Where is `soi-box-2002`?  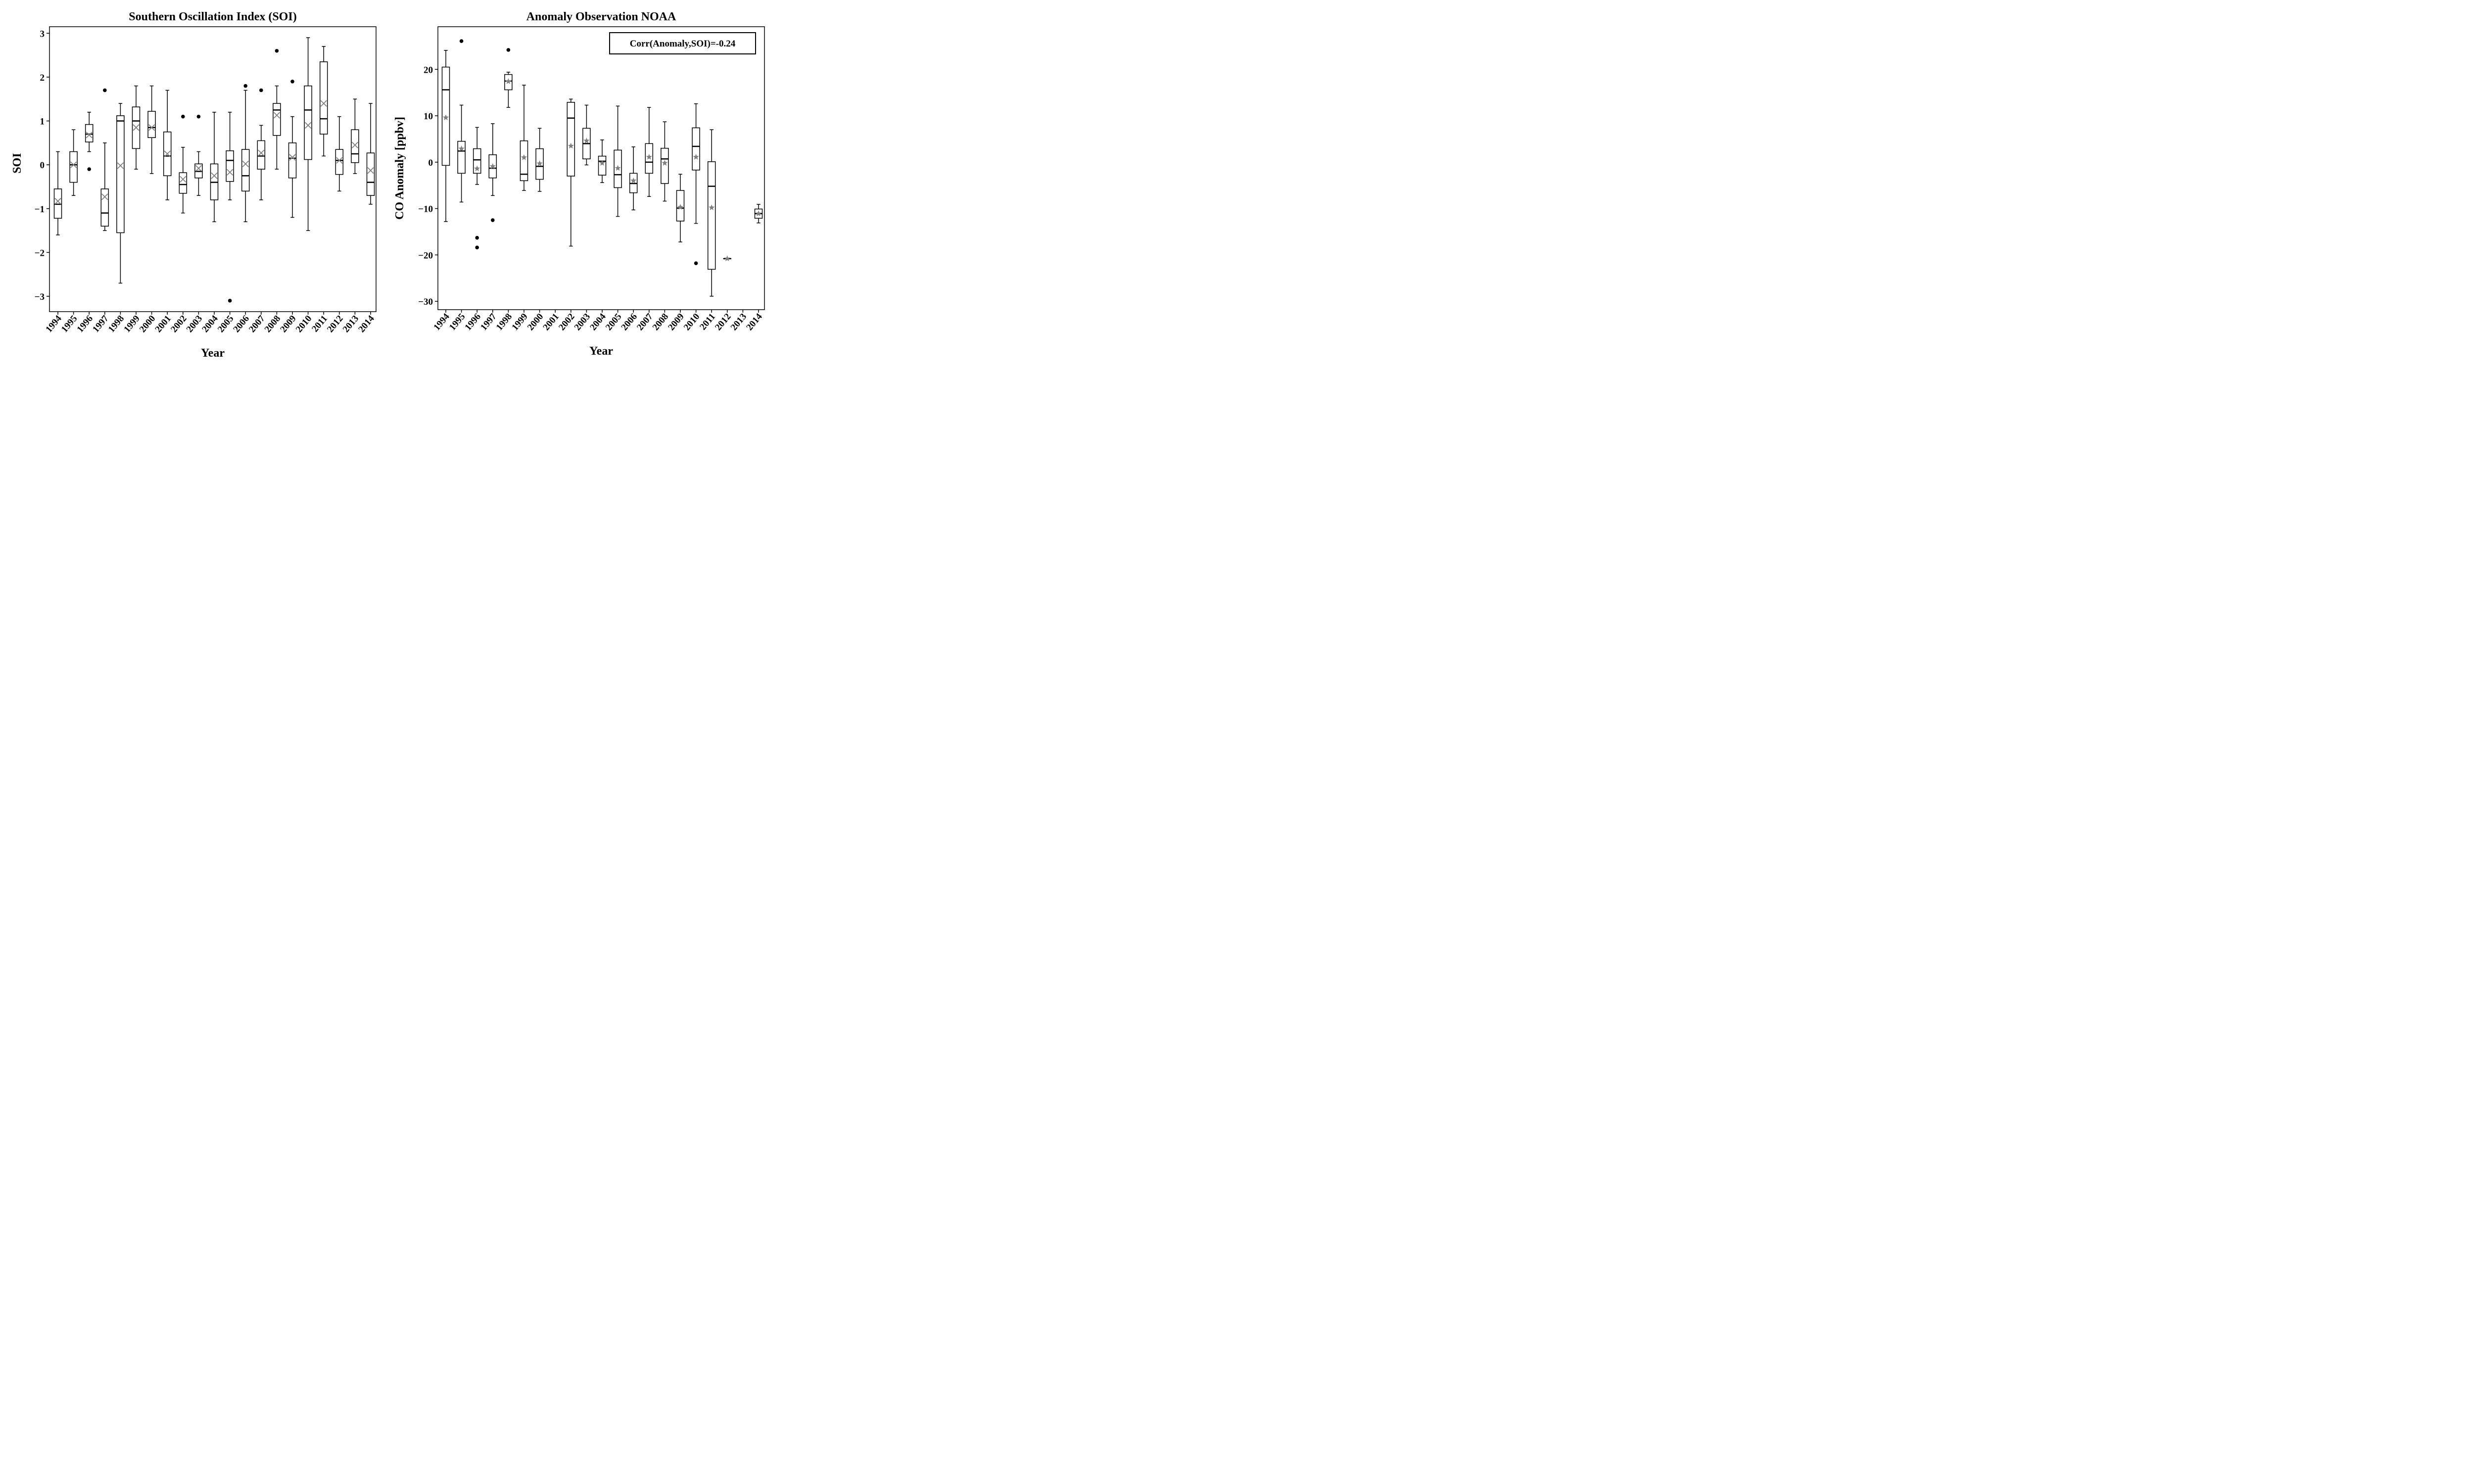 soi-box-2002 is located at coordinates (184, 164).